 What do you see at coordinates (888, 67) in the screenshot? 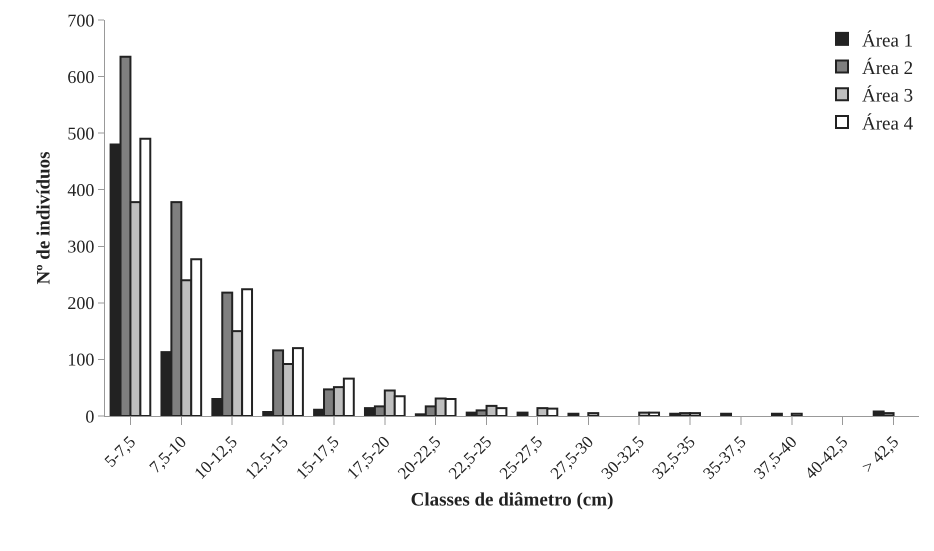
I see `legend-label: Área 2` at bounding box center [888, 67].